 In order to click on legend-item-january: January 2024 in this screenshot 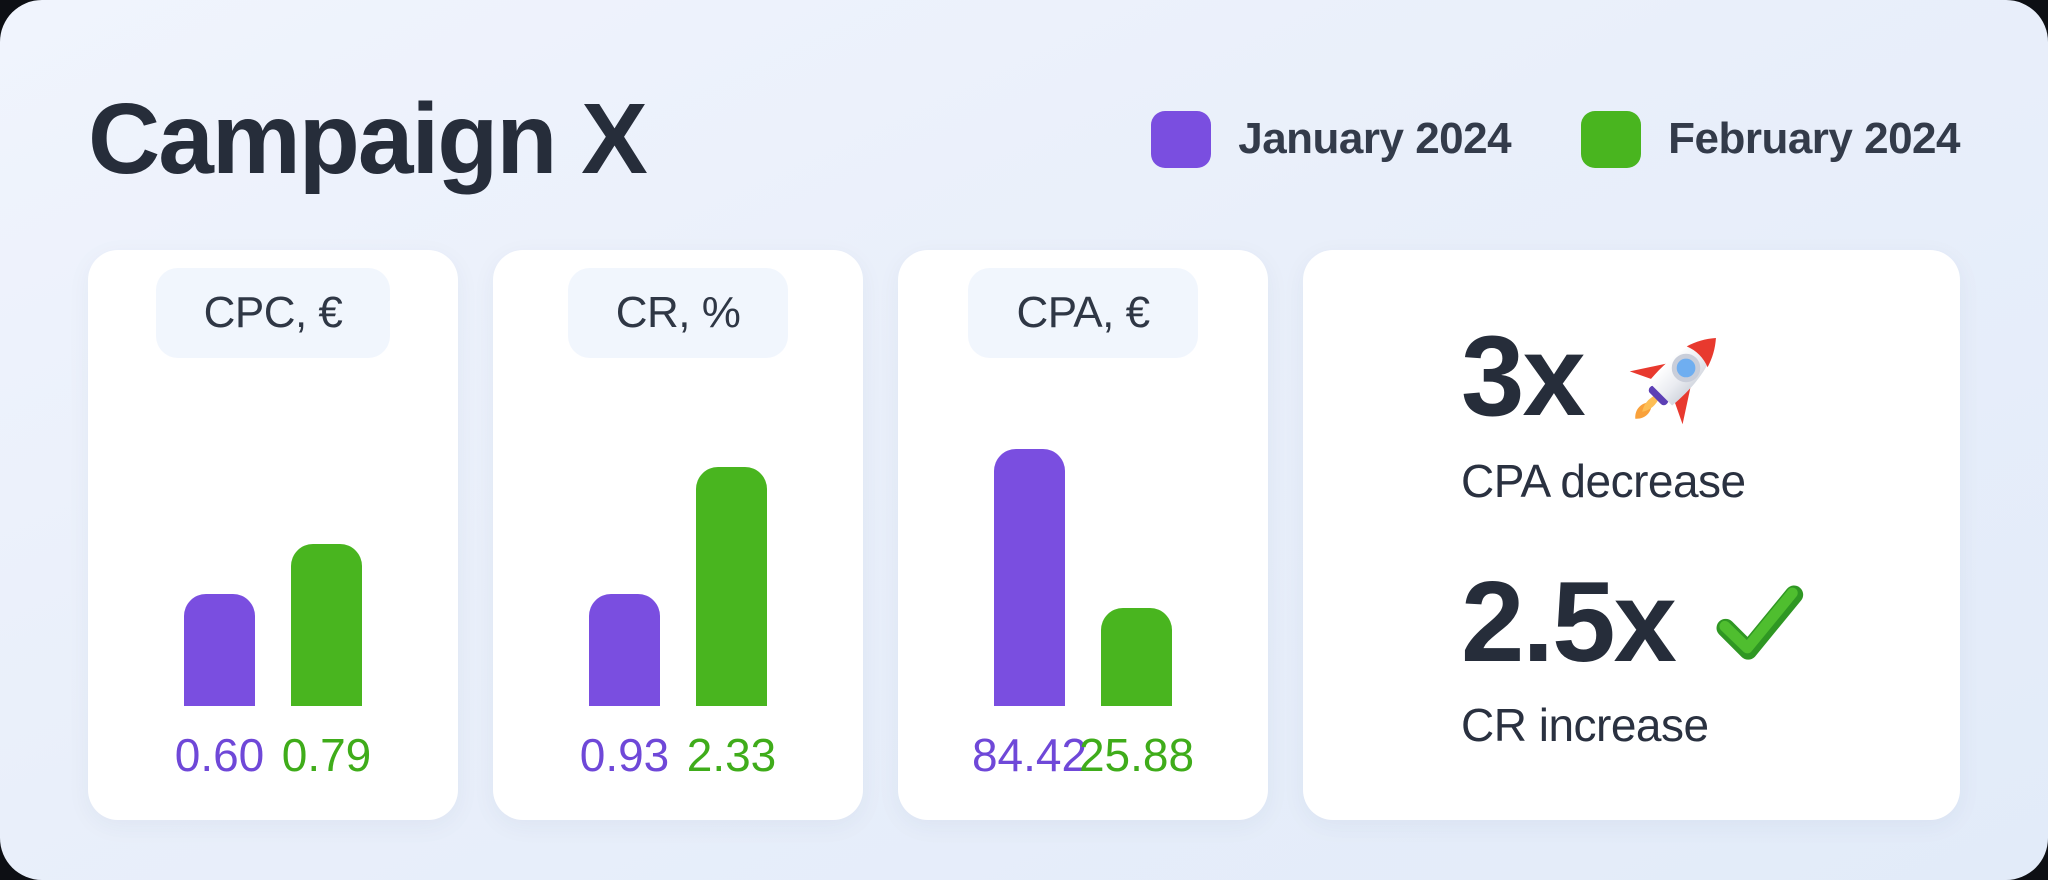, I will do `click(1331, 139)`.